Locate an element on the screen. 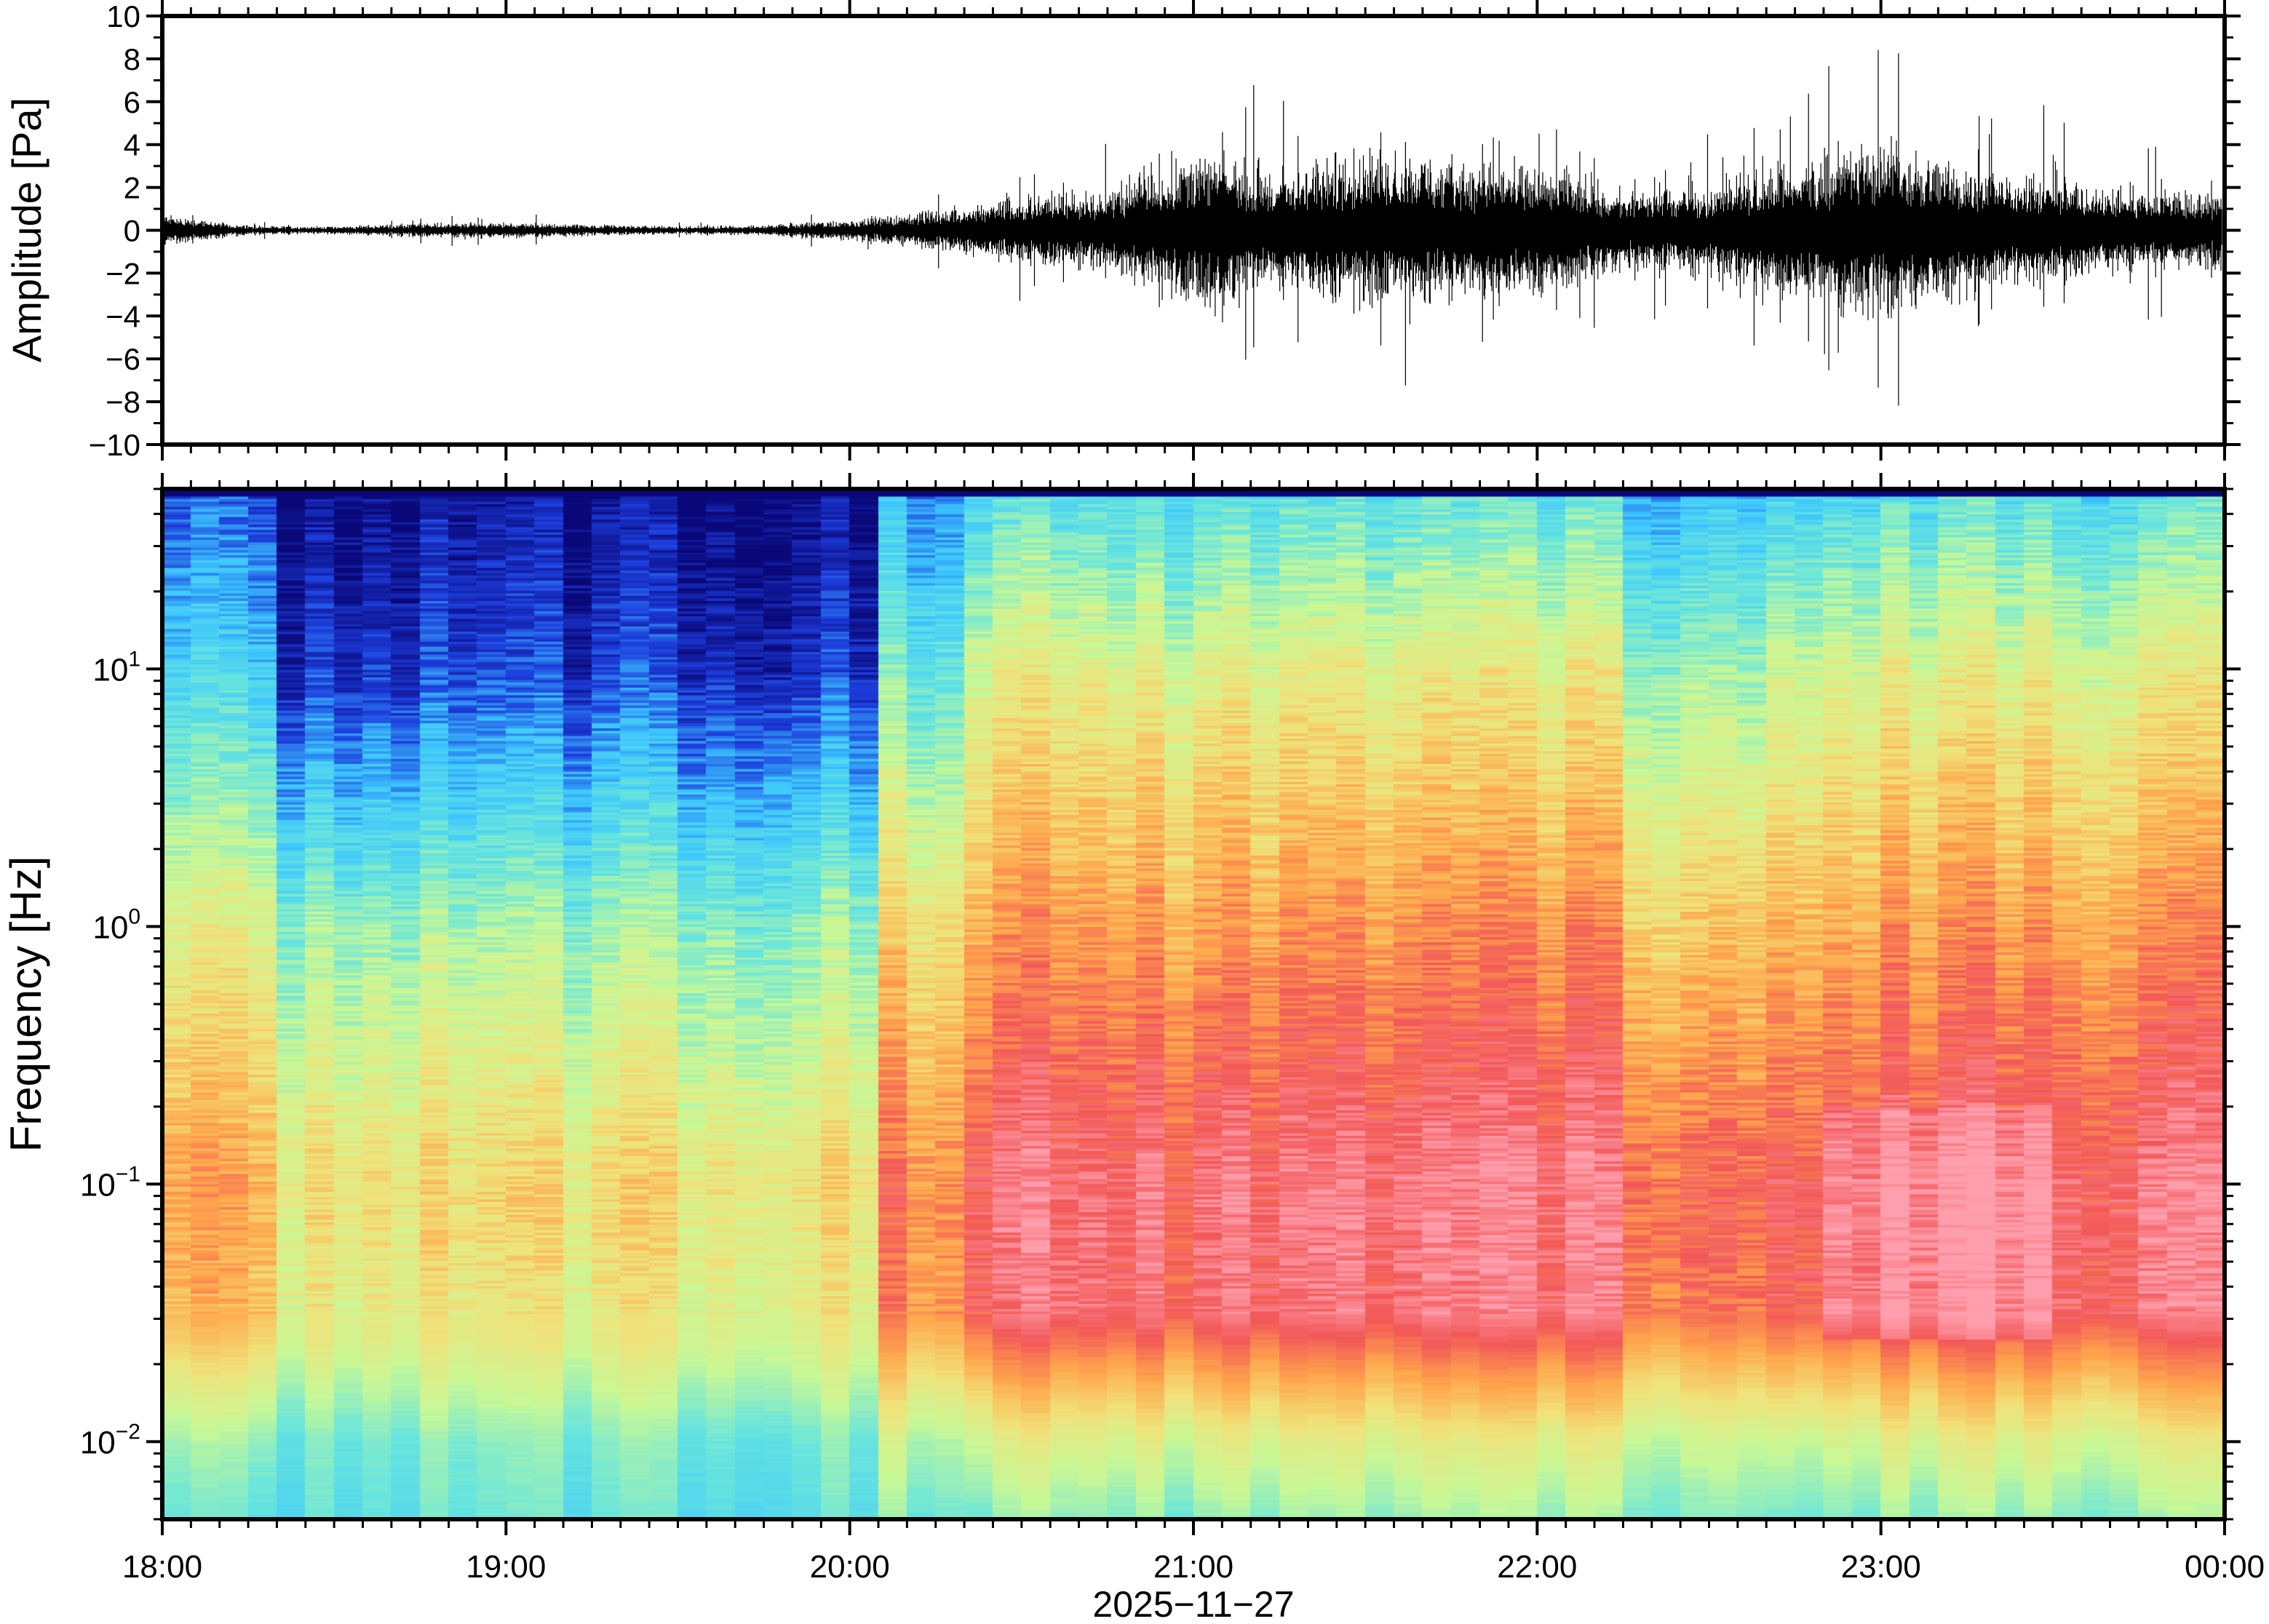 This screenshot has height=1624, width=2269. x-tick-label: 18:00 is located at coordinates (162, 1567).